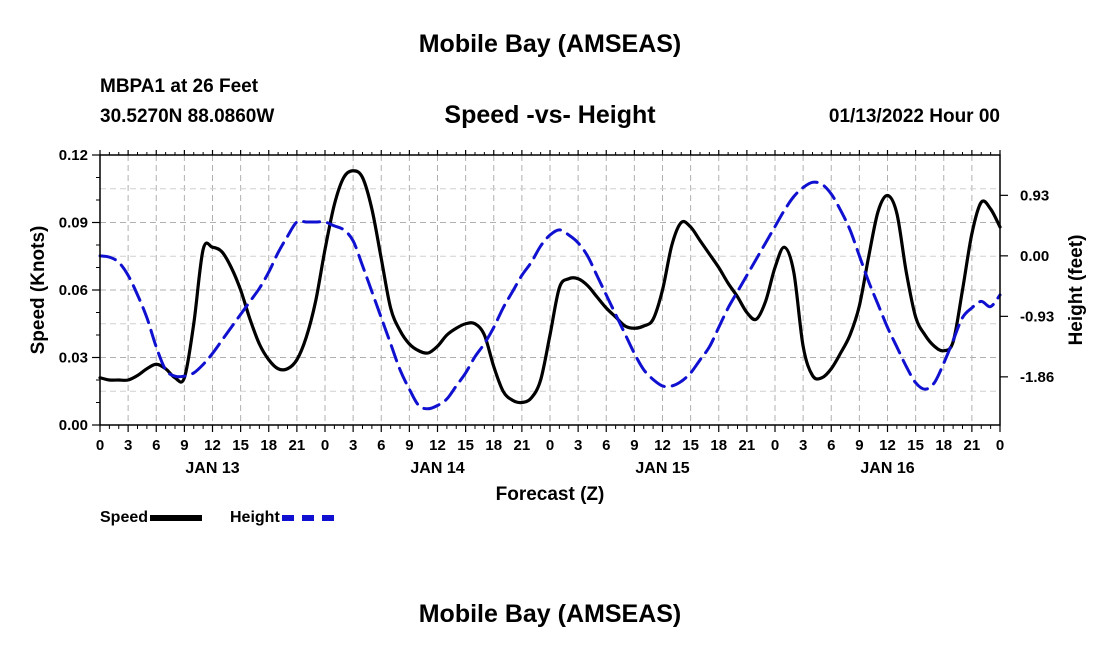  What do you see at coordinates (212, 468) in the screenshot?
I see `day-label: JAN 13` at bounding box center [212, 468].